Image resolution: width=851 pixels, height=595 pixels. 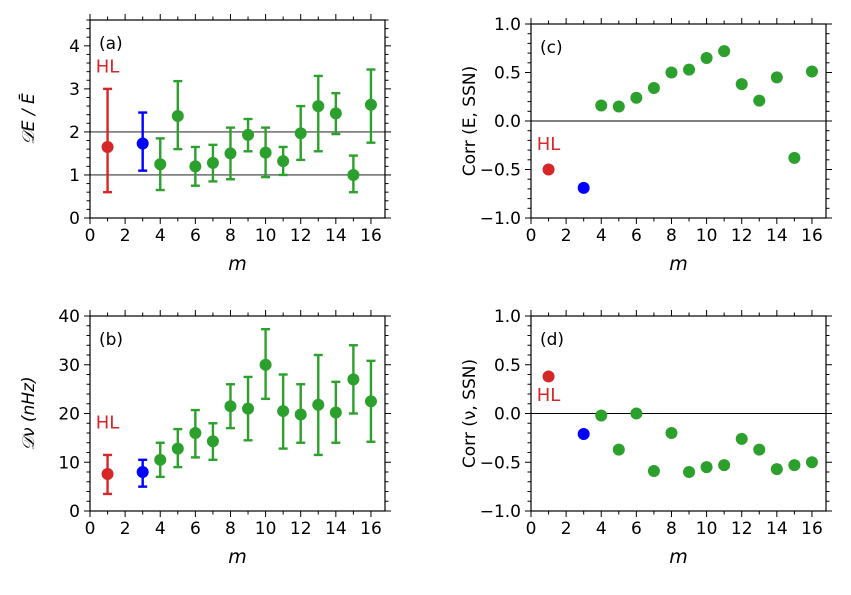 What do you see at coordinates (69, 415) in the screenshot?
I see `y-tick-label: 20` at bounding box center [69, 415].